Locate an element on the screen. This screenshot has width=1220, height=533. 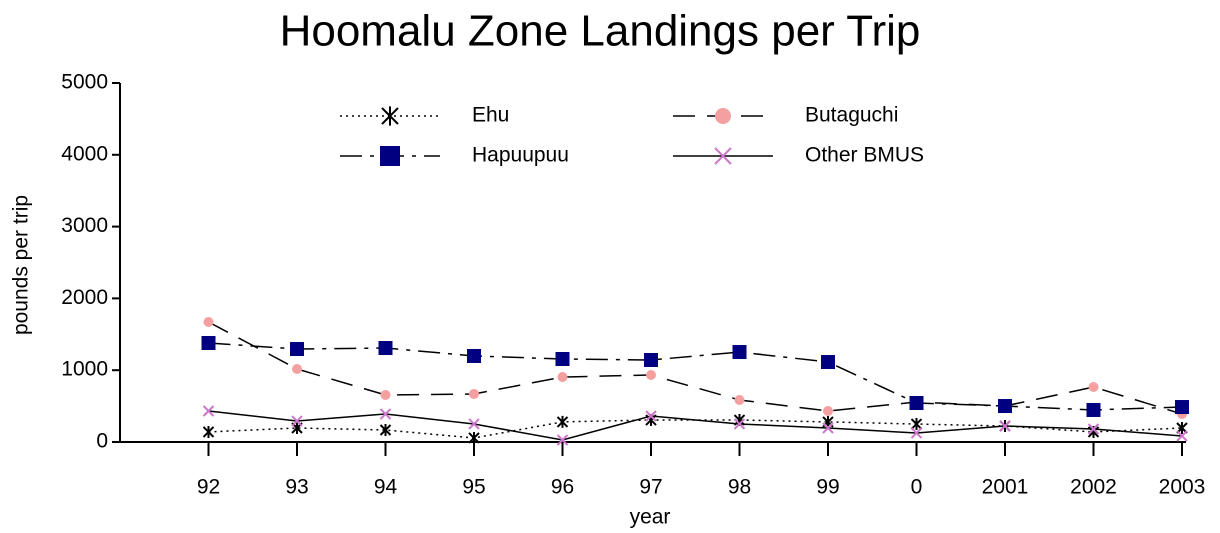
x-tick-label: 94 is located at coordinates (386, 487).